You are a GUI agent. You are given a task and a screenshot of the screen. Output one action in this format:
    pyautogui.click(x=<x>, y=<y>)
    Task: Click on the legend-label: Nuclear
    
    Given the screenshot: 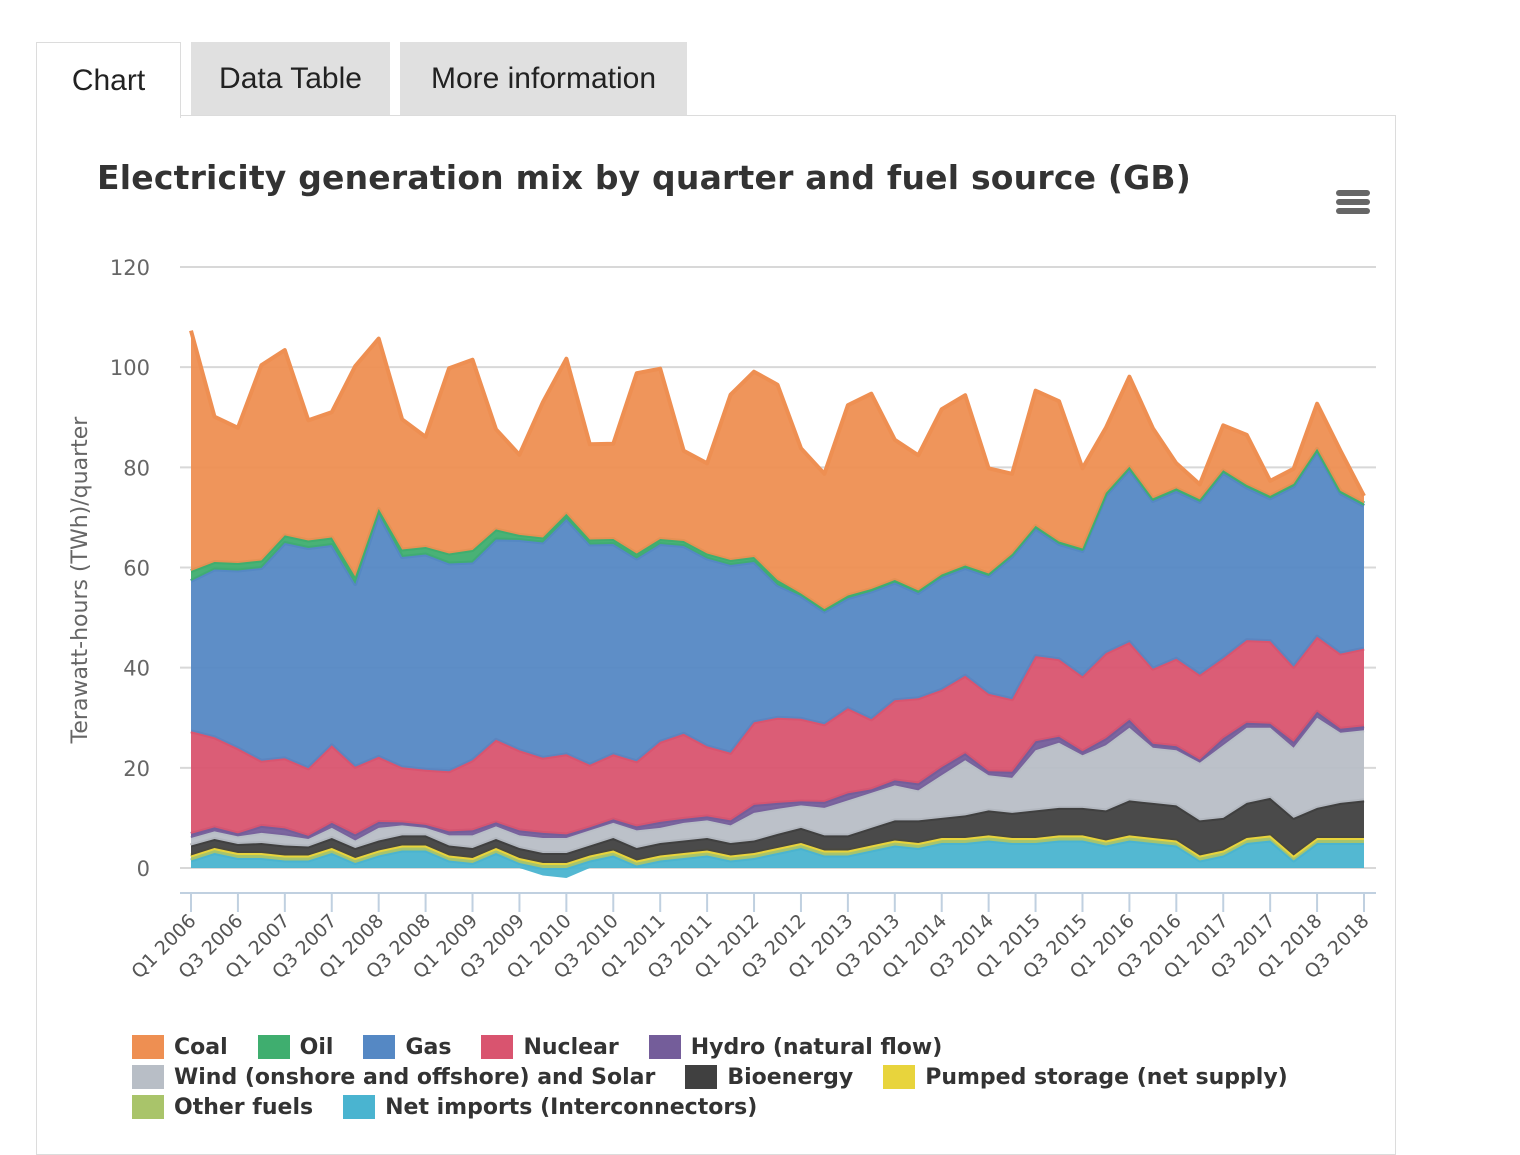 What is the action you would take?
    pyautogui.click(x=571, y=1047)
    